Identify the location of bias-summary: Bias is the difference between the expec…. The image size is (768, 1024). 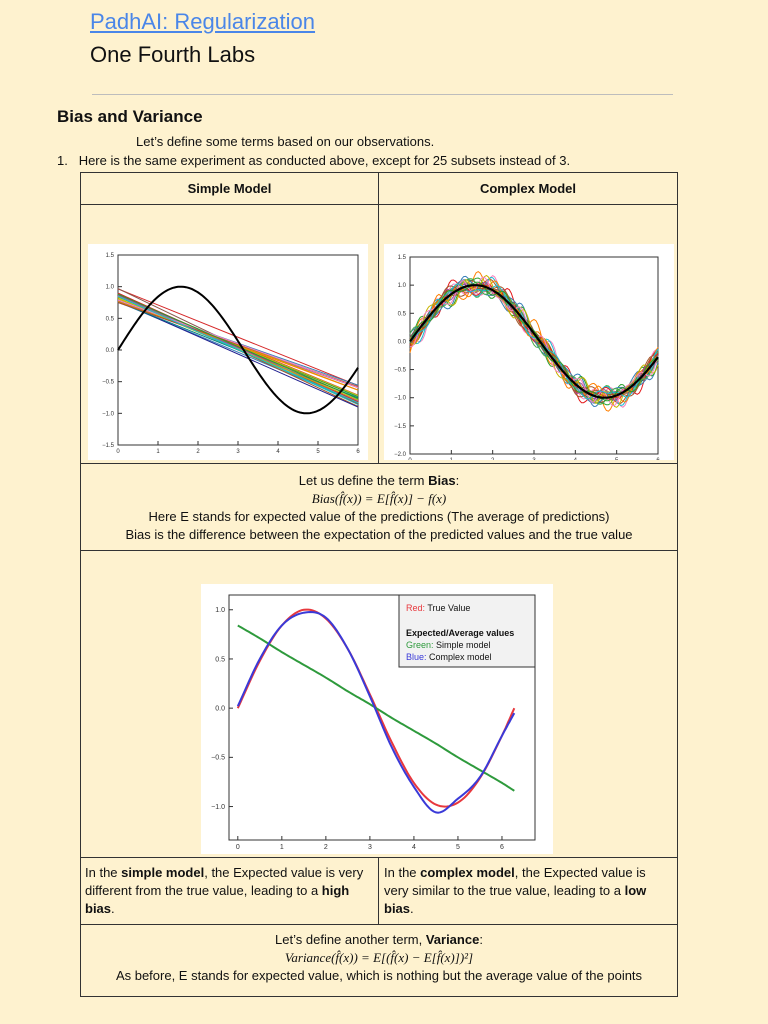
(379, 534).